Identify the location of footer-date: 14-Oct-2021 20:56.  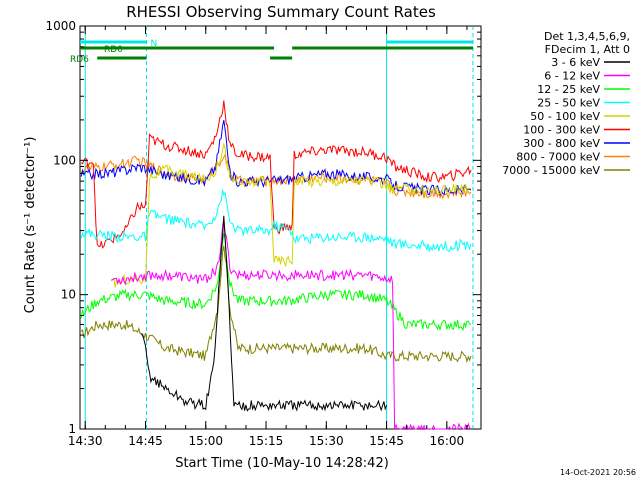
(598, 472).